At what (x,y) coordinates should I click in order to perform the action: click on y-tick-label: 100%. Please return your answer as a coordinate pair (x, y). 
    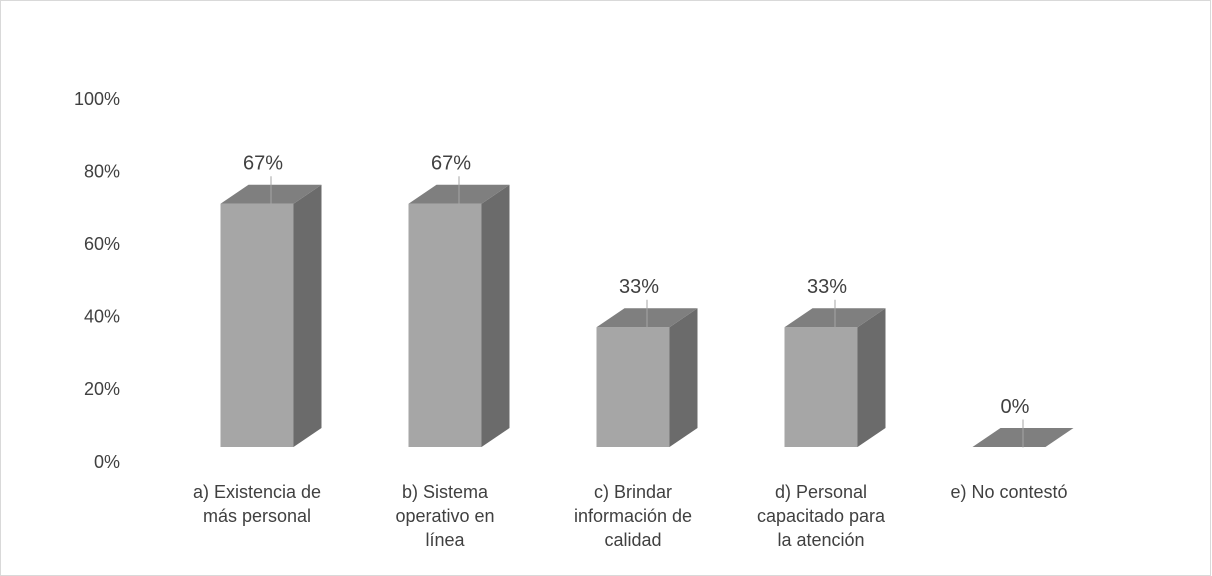
    Looking at the image, I should click on (97, 99).